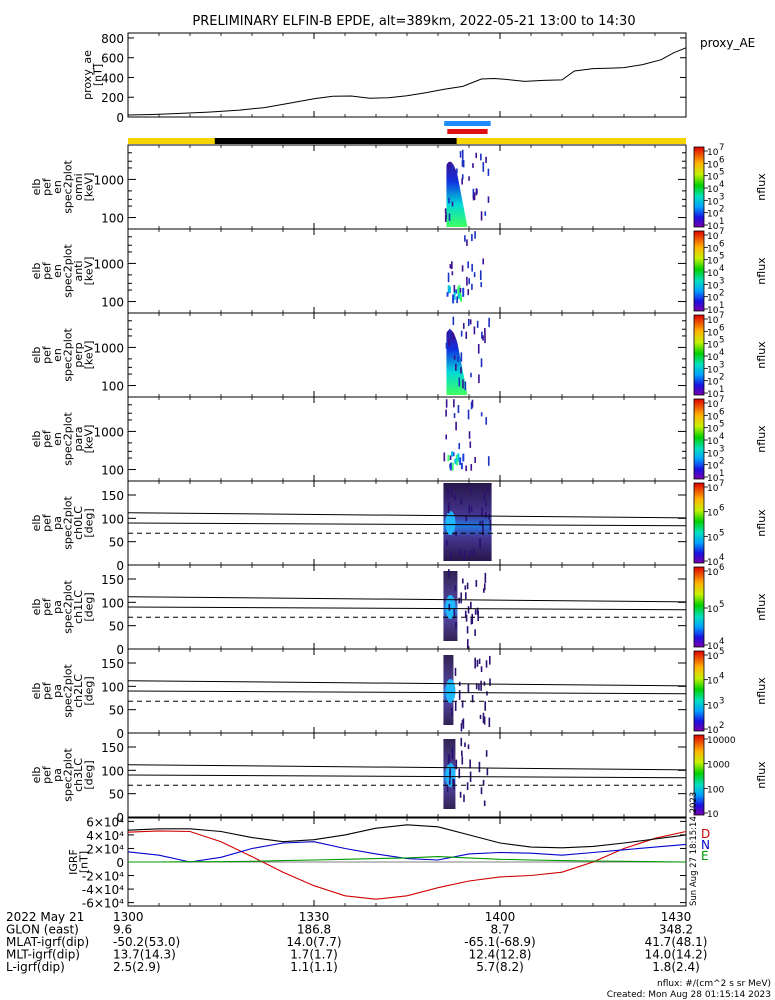  Describe the element at coordinates (105, 849) in the screenshot. I see `igrf-y-tick-label: 2×10⁴` at that location.